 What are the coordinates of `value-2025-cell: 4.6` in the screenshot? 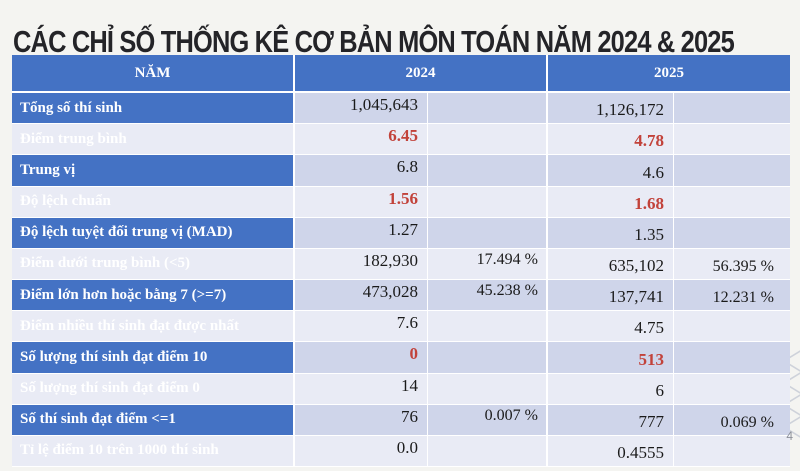 It's located at (611, 171).